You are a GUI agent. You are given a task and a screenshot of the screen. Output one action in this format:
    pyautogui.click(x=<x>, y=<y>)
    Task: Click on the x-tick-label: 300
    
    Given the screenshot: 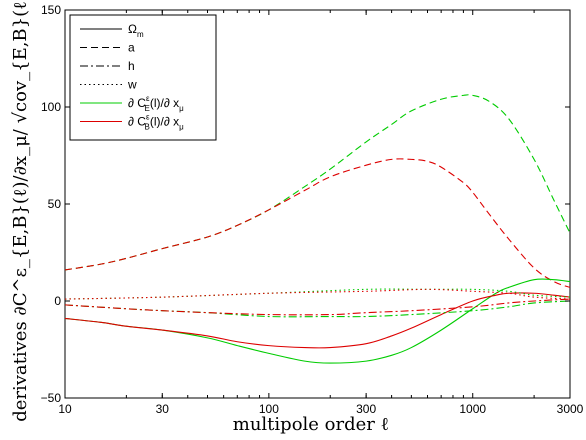 What is the action you would take?
    pyautogui.click(x=366, y=409)
    